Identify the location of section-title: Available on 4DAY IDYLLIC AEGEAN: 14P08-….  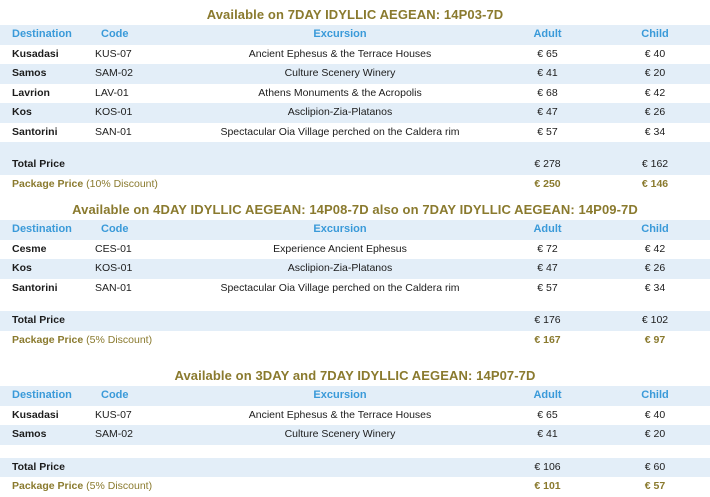
(355, 209).